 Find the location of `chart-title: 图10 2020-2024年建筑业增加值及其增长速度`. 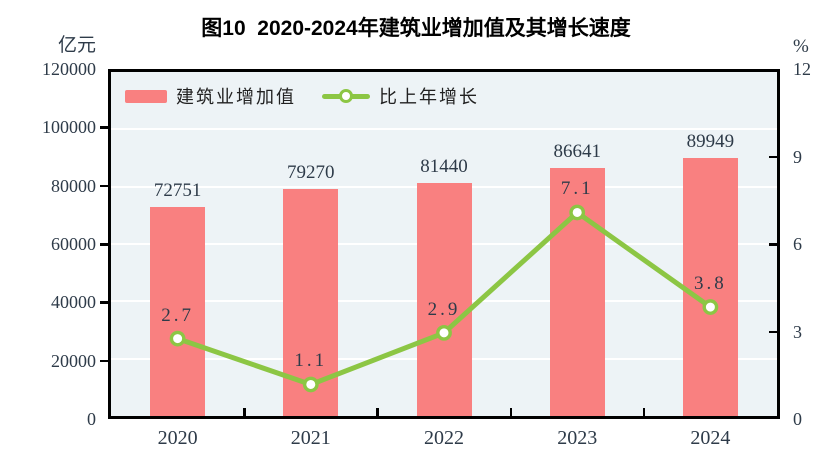

chart-title: 图10 2020-2024年建筑业增加值及其增长速度 is located at coordinates (416, 28).